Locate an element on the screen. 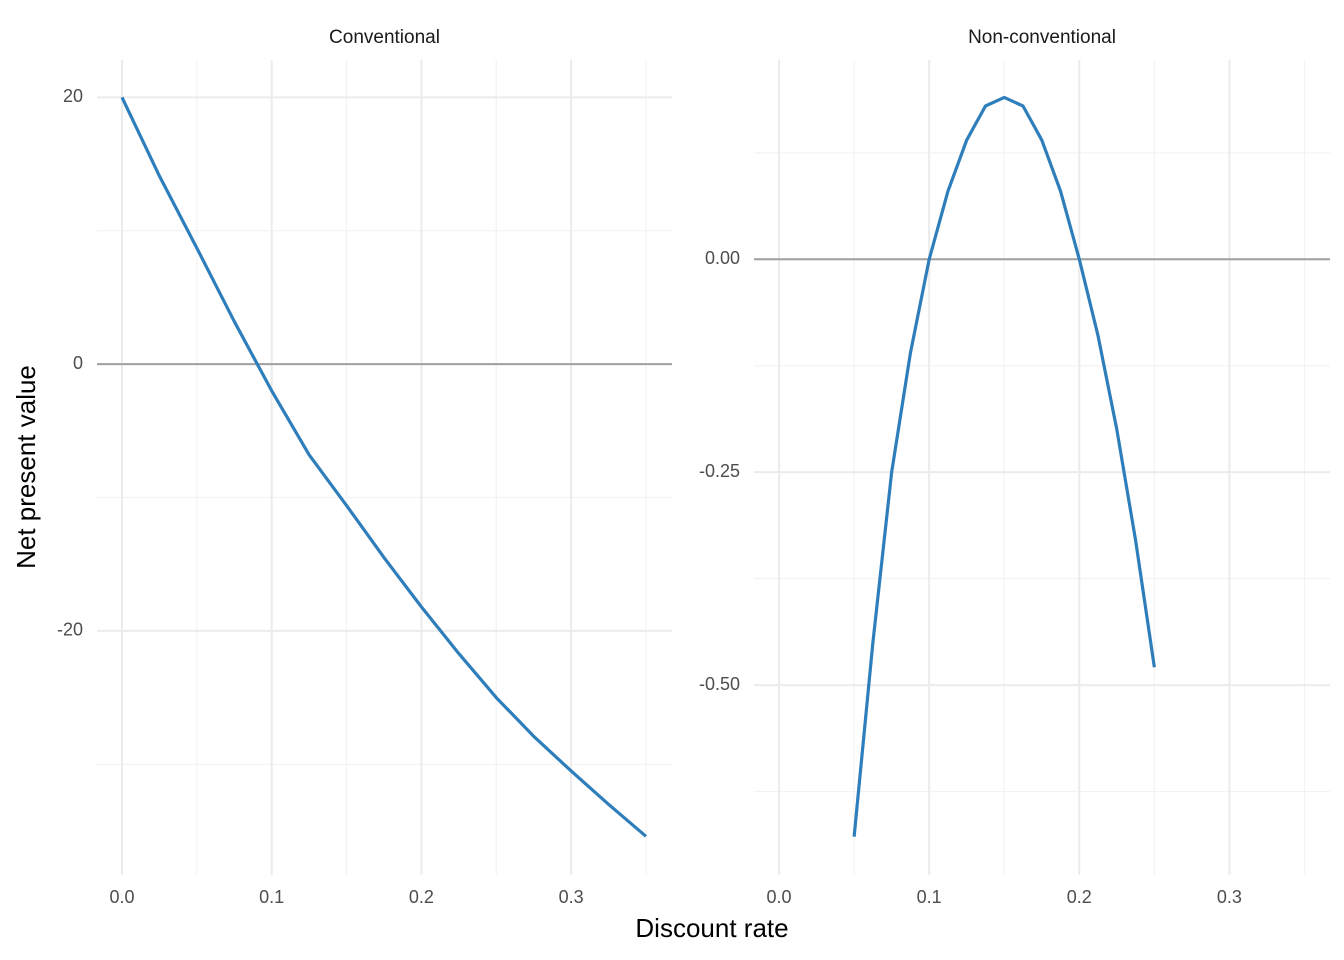  y-tick-label: -0.50 is located at coordinates (719, 684).